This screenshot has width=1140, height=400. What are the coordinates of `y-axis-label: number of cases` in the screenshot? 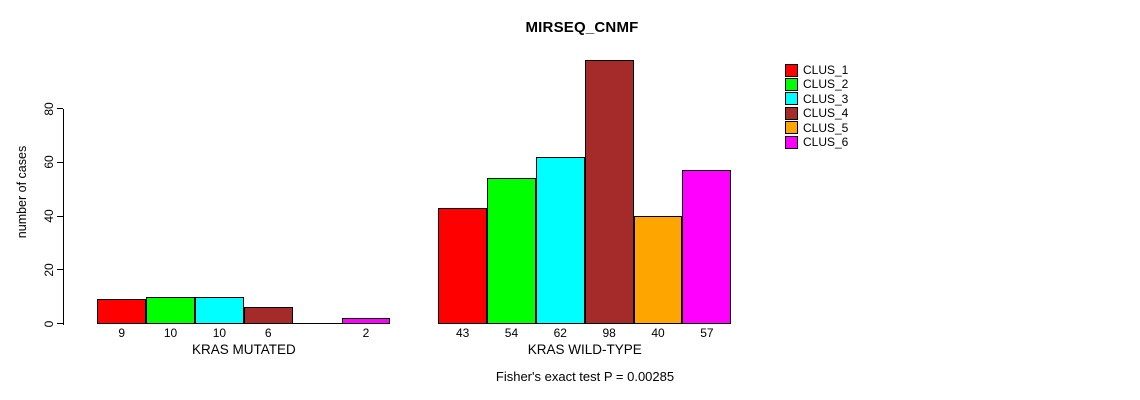 It's located at (22, 192).